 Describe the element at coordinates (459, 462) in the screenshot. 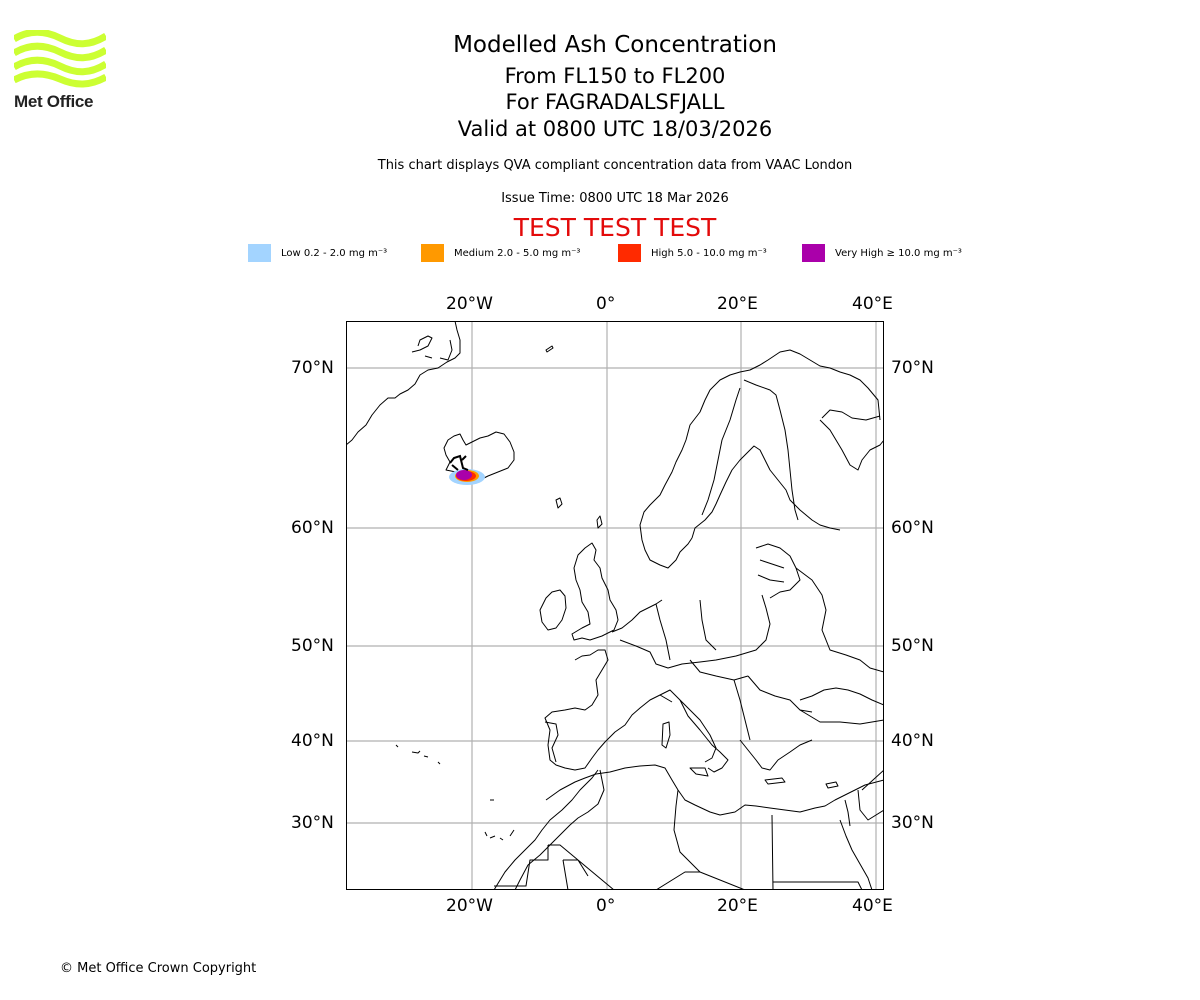

I see `volcano-marker` at that location.